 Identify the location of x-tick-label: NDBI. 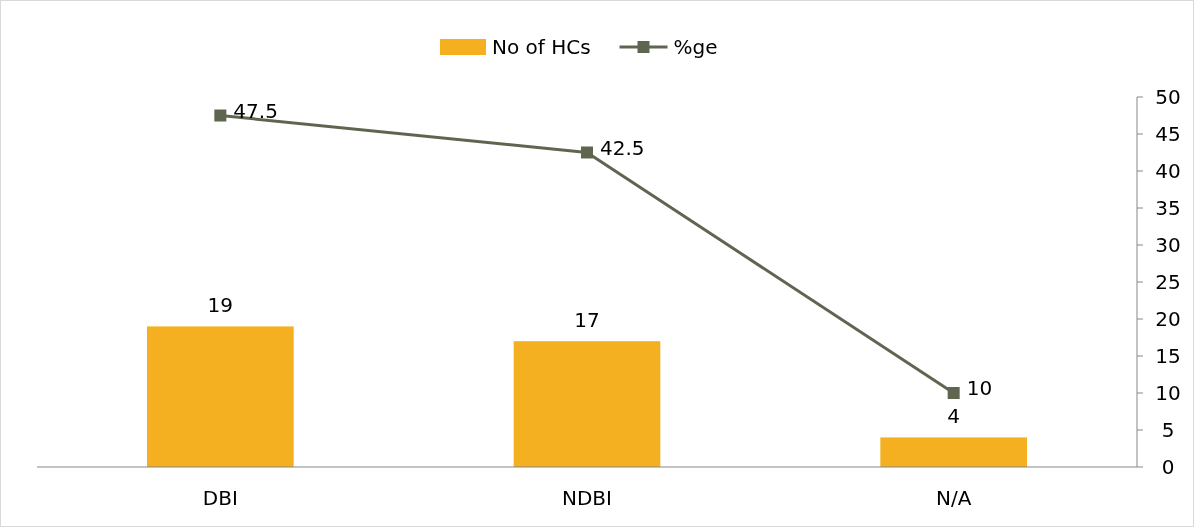
(587, 498).